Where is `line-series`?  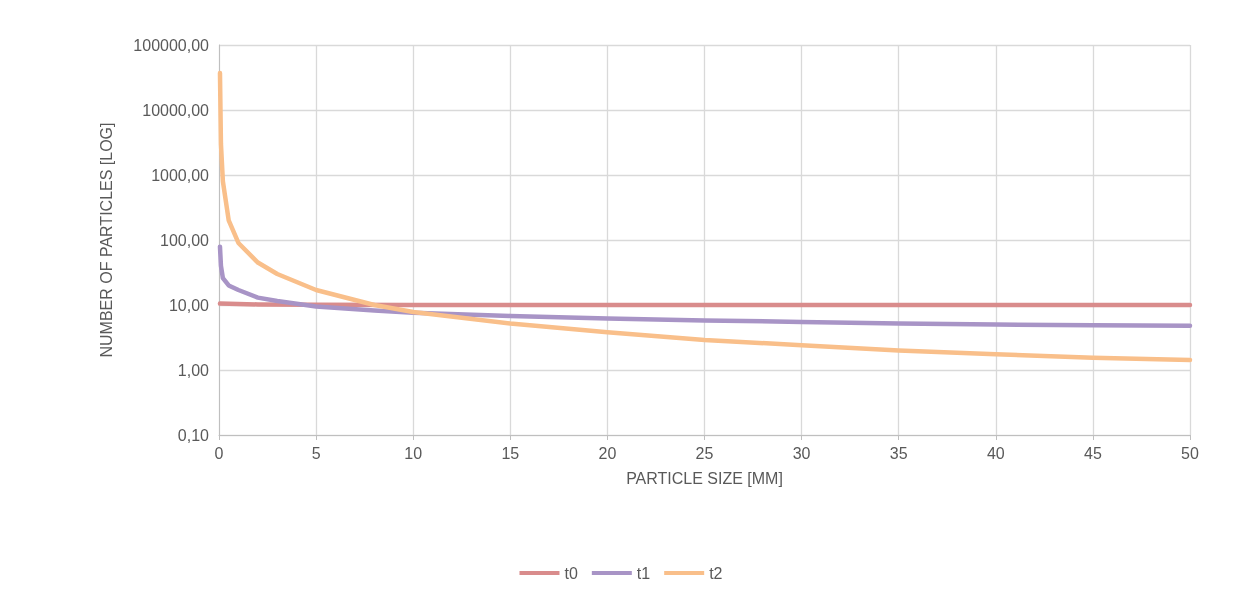 line-series is located at coordinates (705, 286).